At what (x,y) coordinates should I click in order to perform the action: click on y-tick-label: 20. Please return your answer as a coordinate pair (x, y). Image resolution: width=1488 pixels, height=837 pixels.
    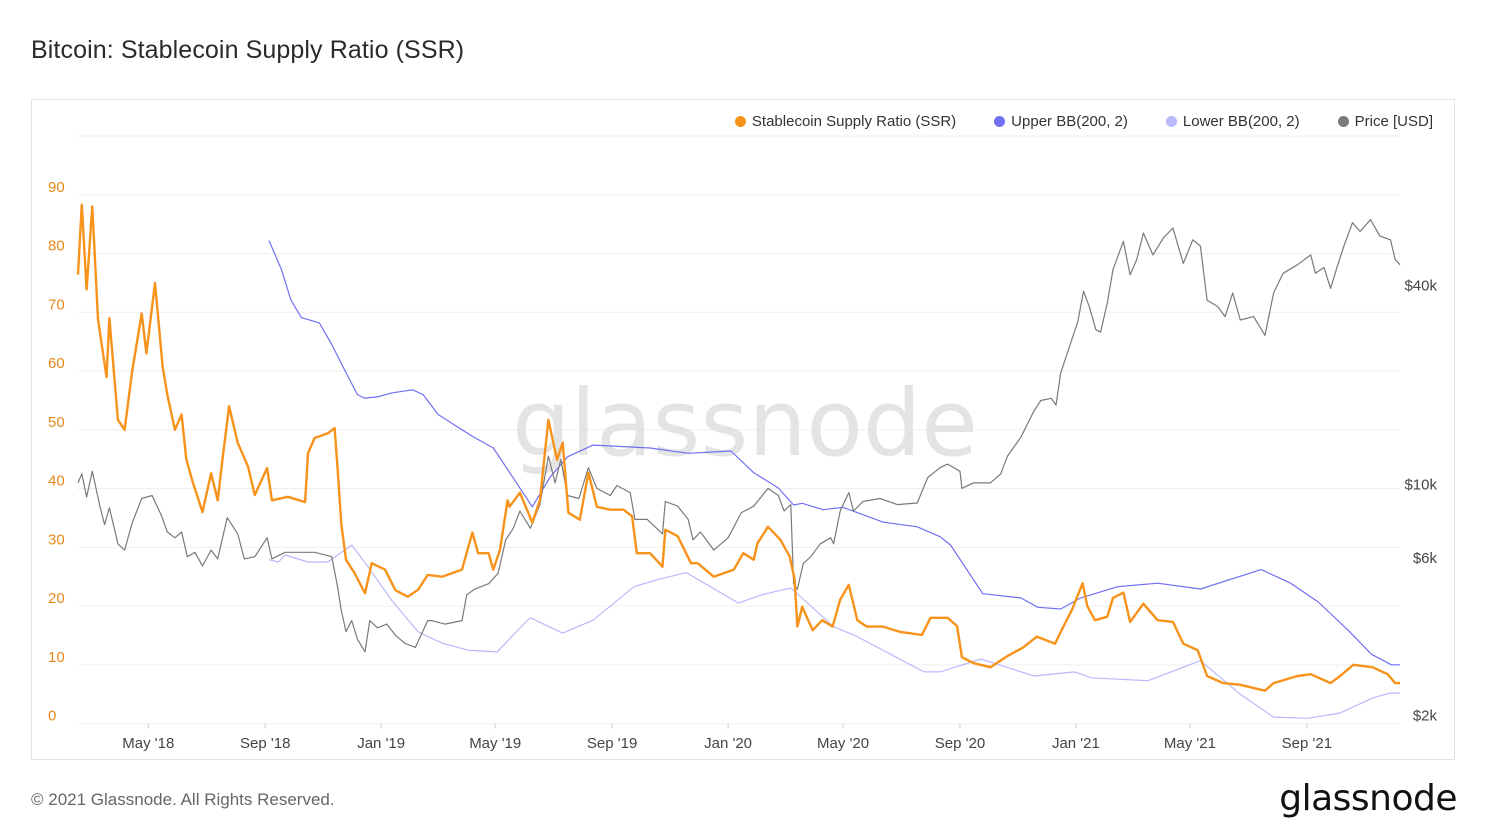
    Looking at the image, I should click on (56, 598).